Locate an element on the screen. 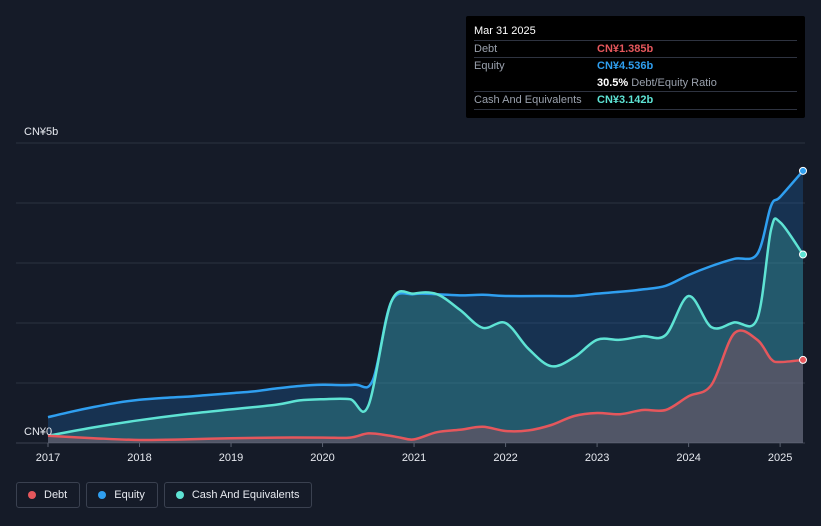  x-tick-label-2021: 2021 is located at coordinates (414, 458).